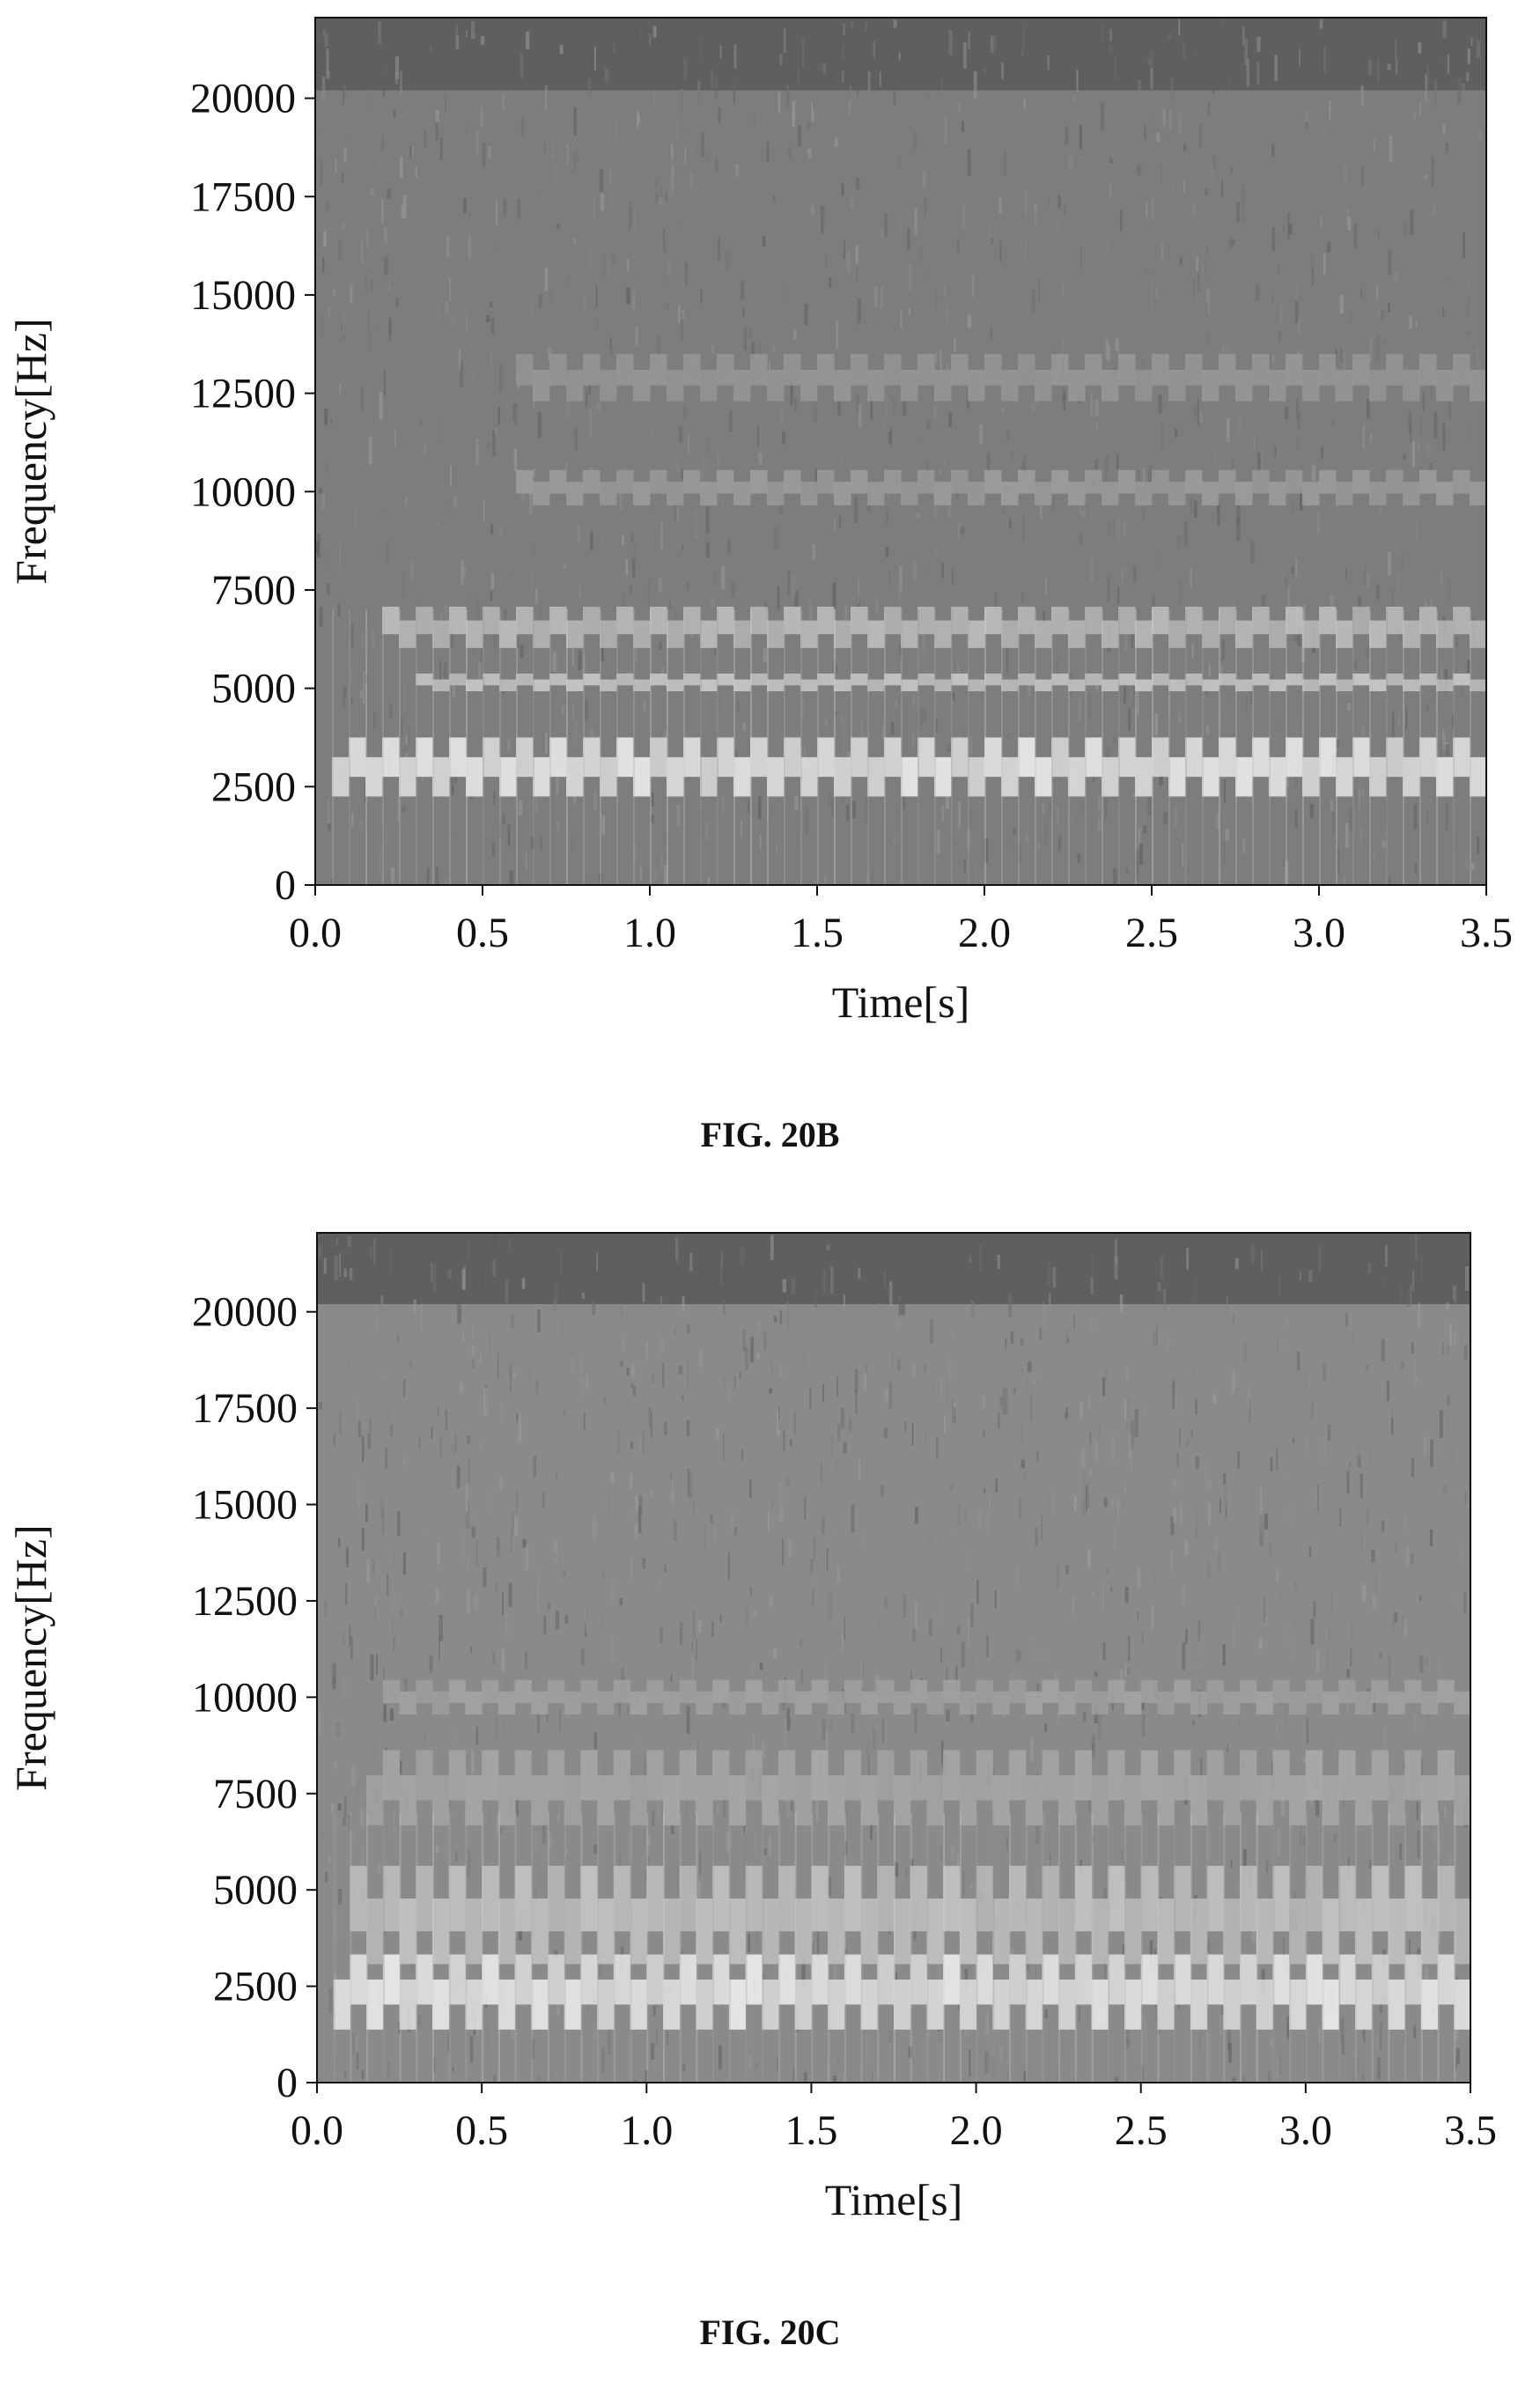 This screenshot has height=2382, width=1540. I want to click on figure-caption-20b: FIG. 20B, so click(770, 1135).